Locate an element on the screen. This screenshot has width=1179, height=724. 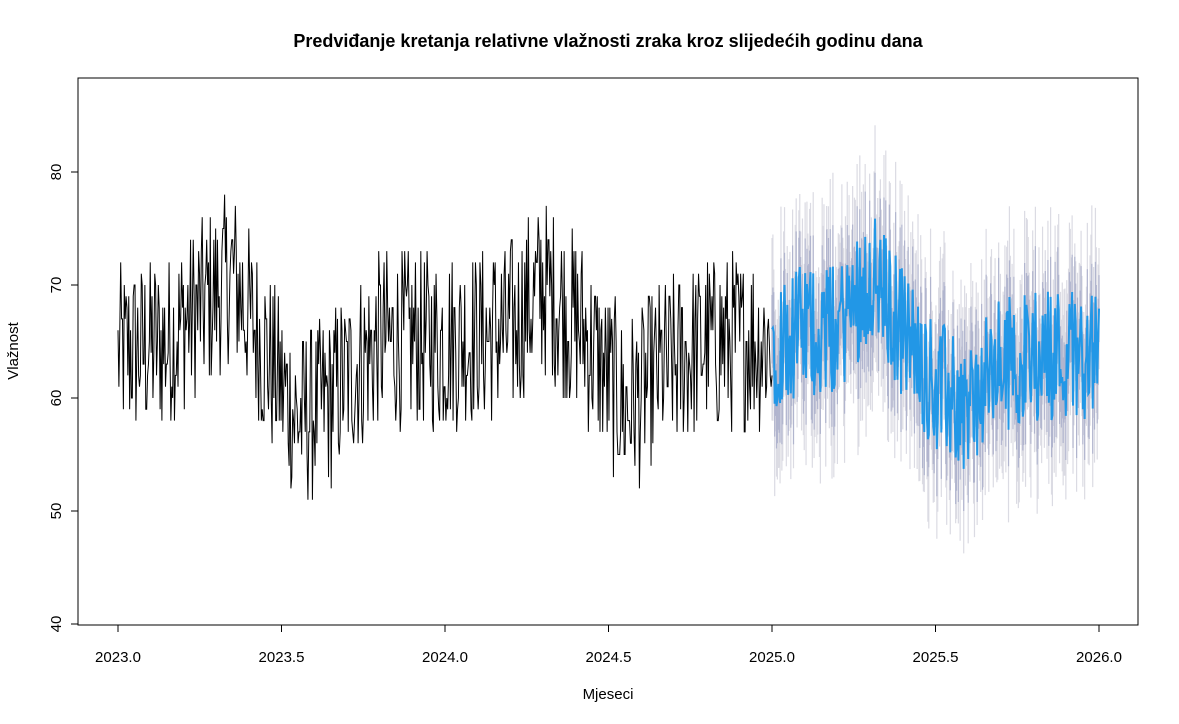
y-tick-label: 50 is located at coordinates (56, 511).